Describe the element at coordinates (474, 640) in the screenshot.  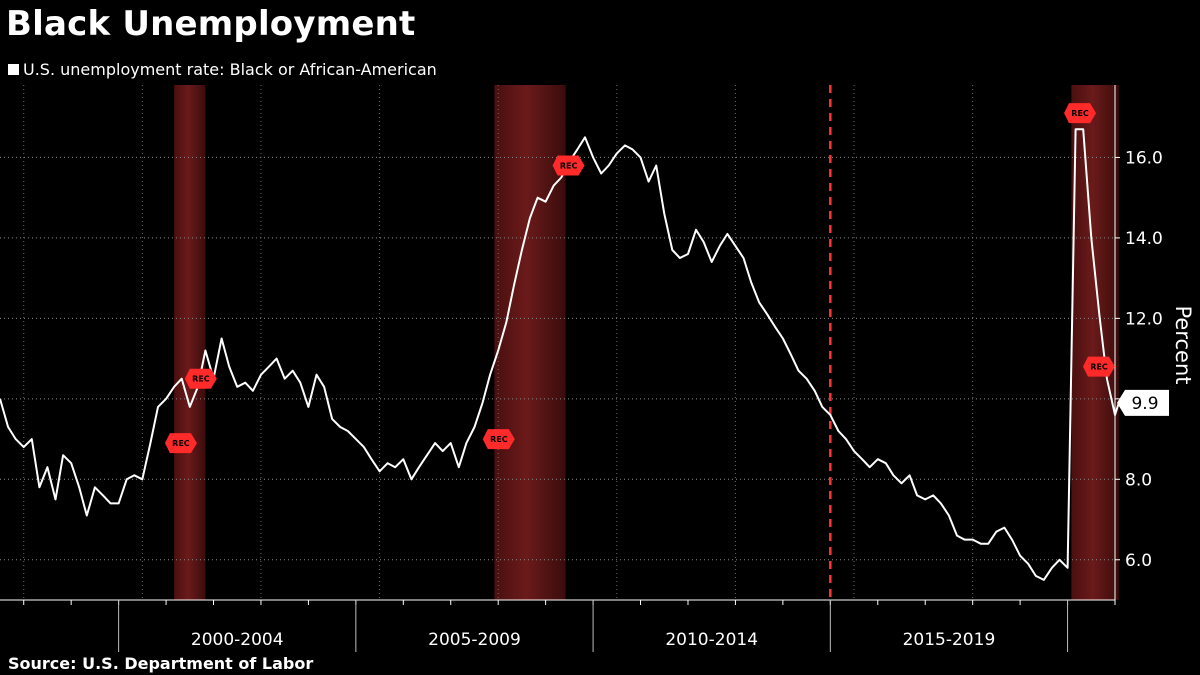
I see `x-period-label: 2005-2009` at that location.